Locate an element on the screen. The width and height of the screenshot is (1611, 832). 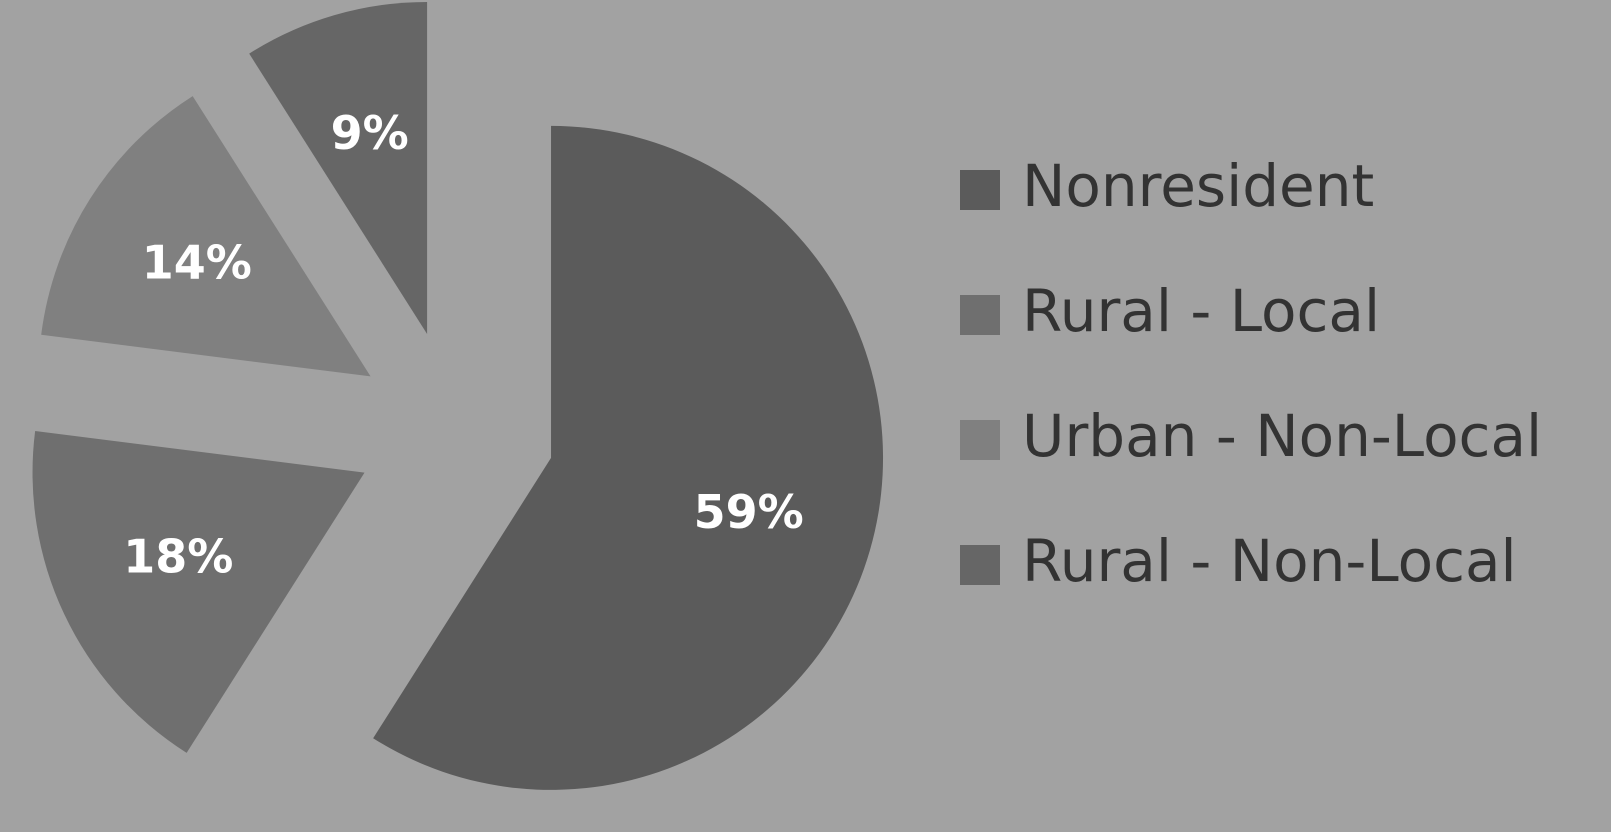
legend-label: Rural - Local is located at coordinates (1201, 311).